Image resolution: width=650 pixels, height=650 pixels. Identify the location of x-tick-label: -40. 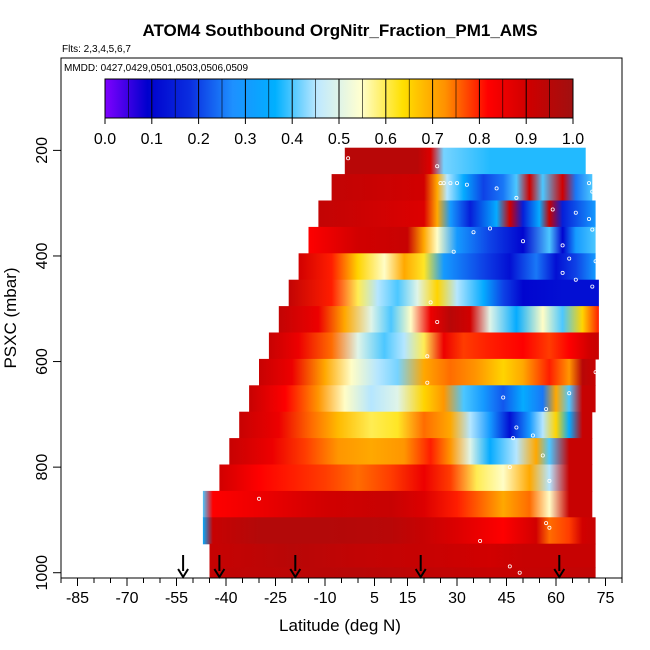
(225, 598).